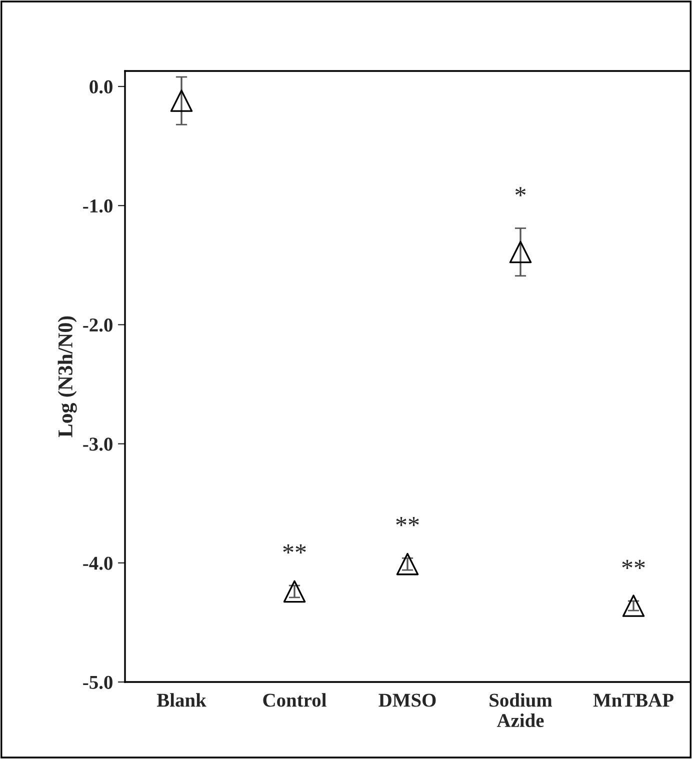 The height and width of the screenshot is (759, 692). Describe the element at coordinates (67, 377) in the screenshot. I see `y-axis-title: Log (N3h/N0)` at that location.